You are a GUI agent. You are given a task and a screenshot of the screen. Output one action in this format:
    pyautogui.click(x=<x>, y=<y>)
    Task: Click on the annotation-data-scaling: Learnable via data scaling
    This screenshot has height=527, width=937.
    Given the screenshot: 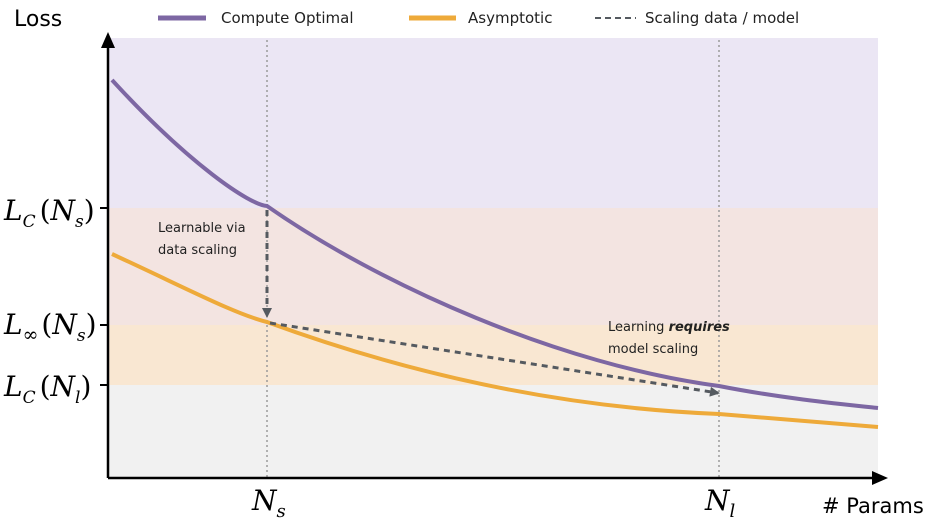 What is the action you would take?
    pyautogui.click(x=204, y=239)
    